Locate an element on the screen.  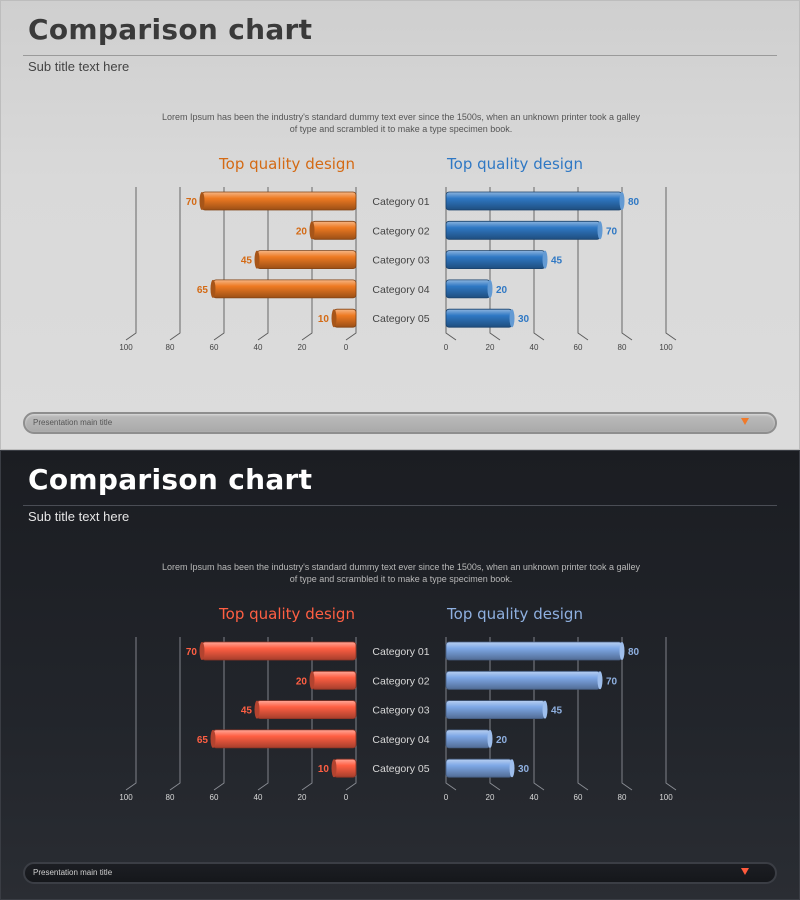
right-value-label: 30 is located at coordinates (524, 319).